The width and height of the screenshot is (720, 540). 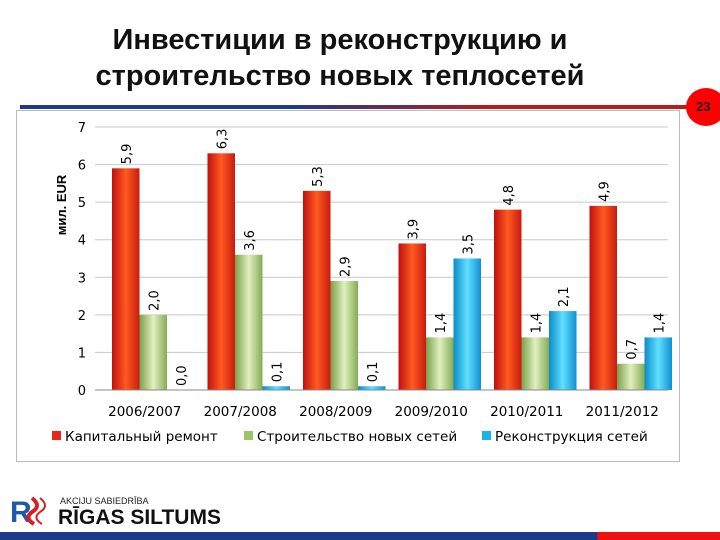 I want to click on y-tick-label: 6, so click(x=82, y=166).